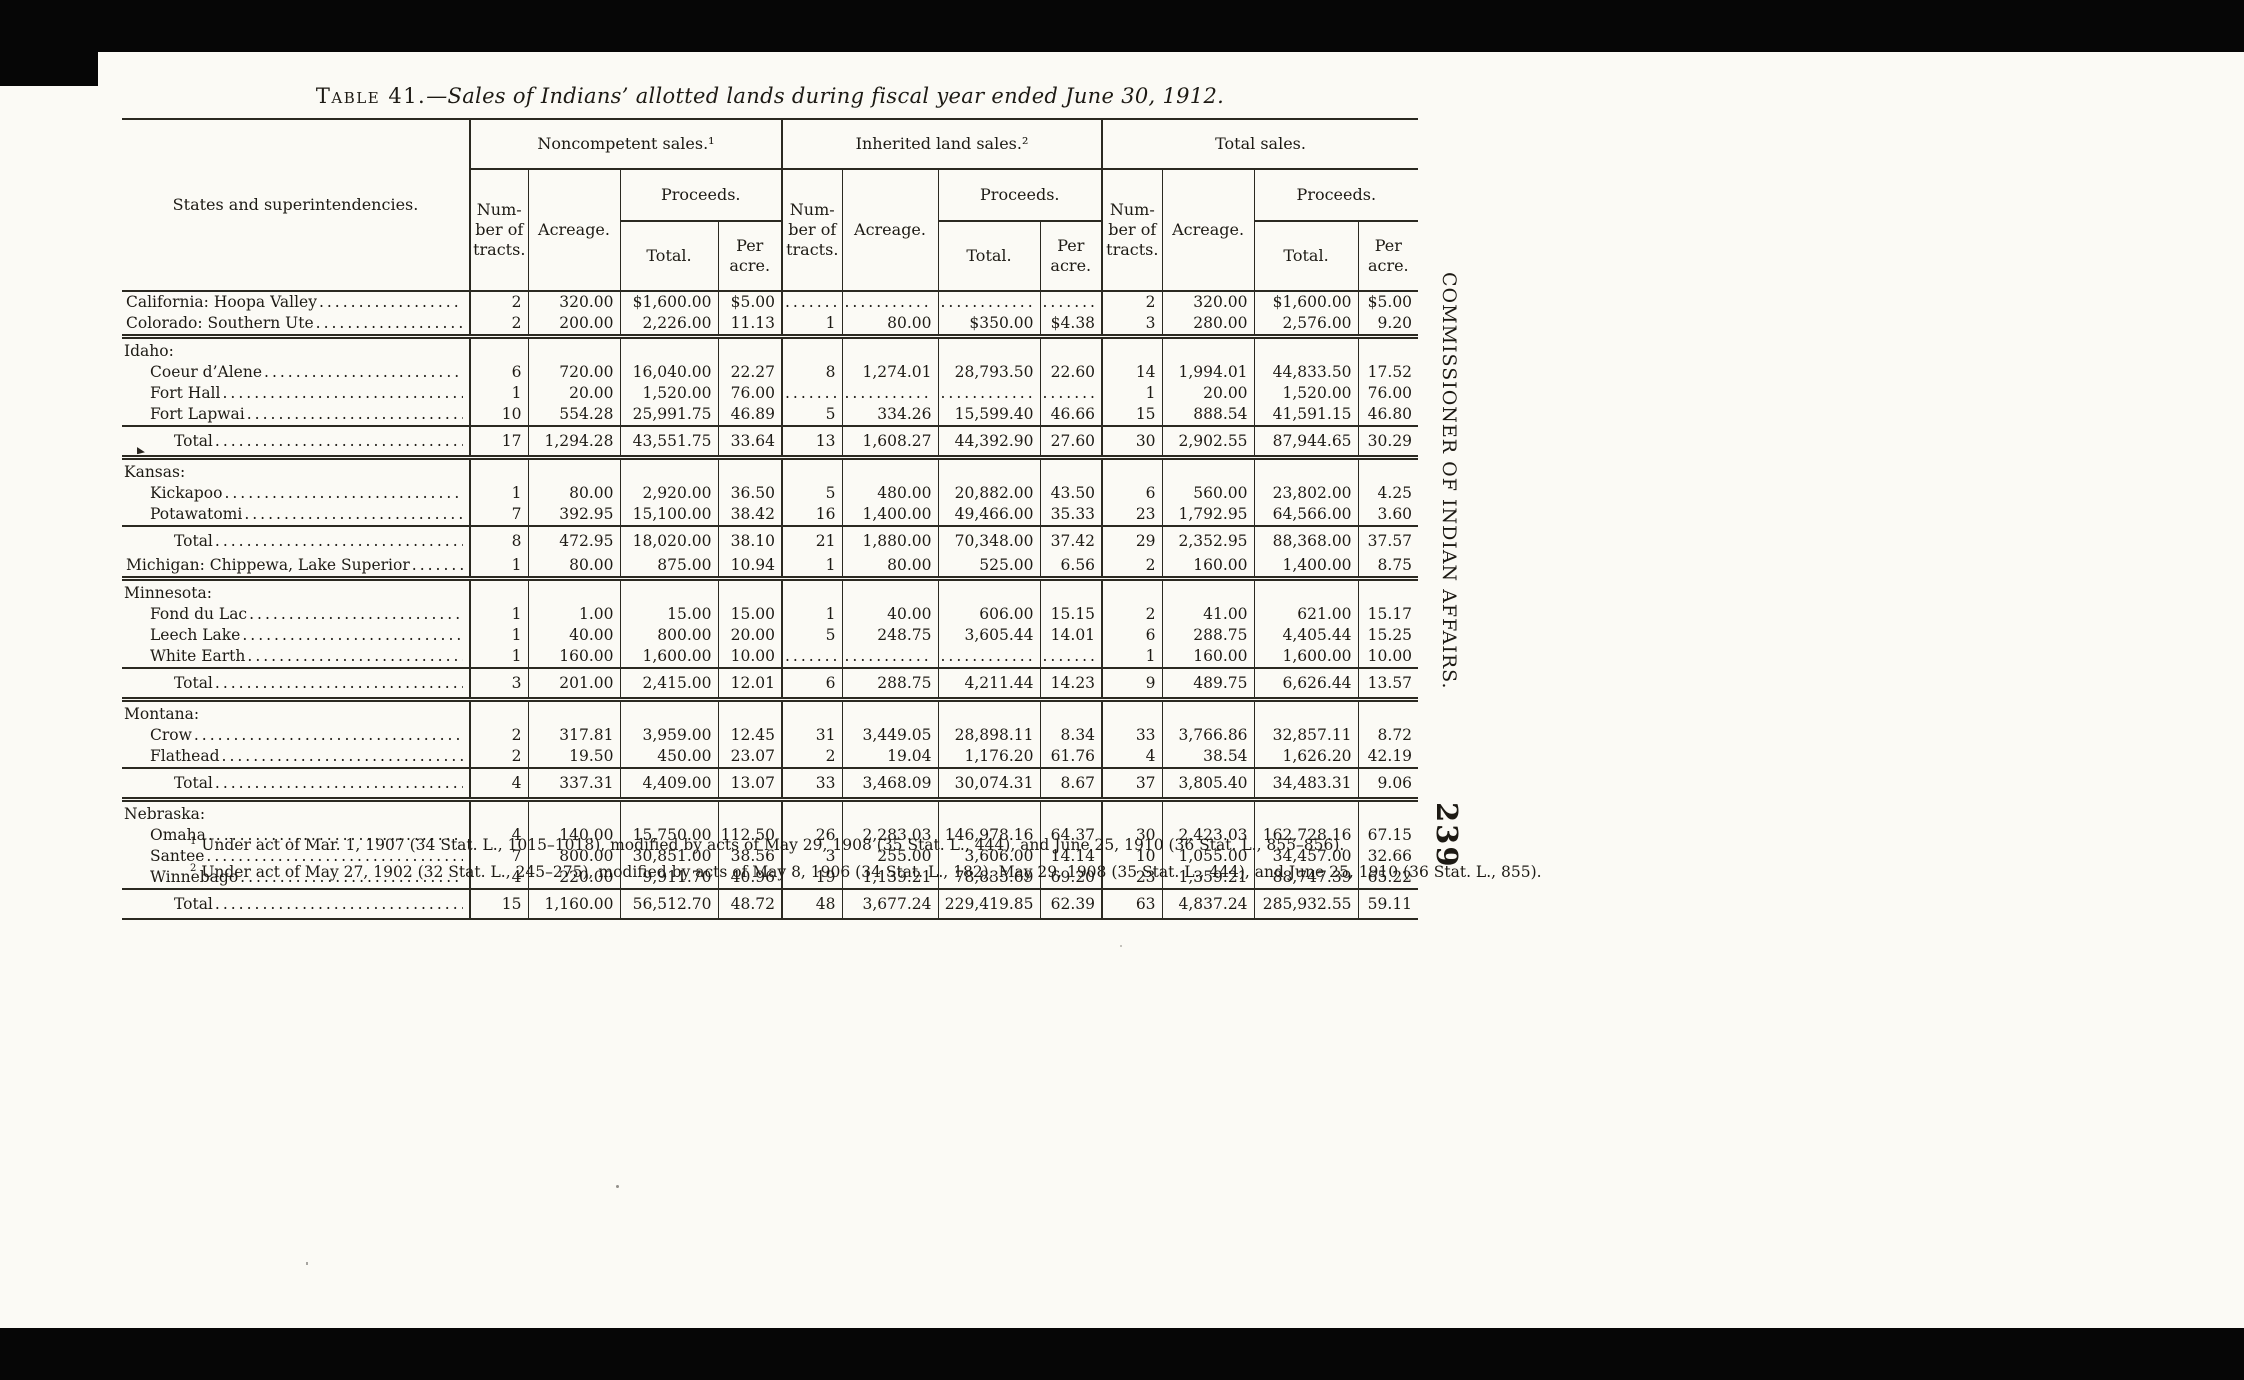 The height and width of the screenshot is (1380, 2244). What do you see at coordinates (1306, 657) in the screenshot?
I see `data-cell: 1,600.00` at bounding box center [1306, 657].